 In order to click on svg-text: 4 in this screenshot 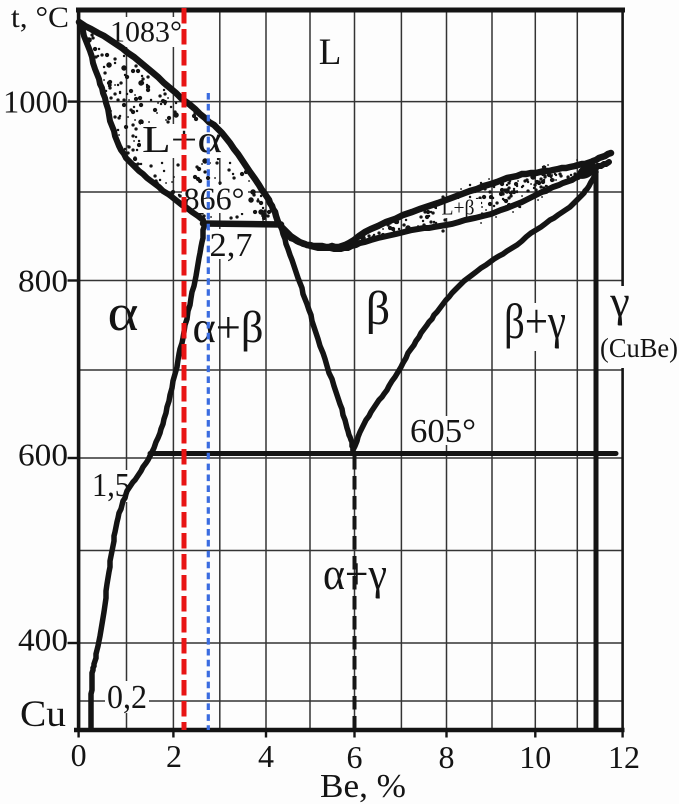, I will do `click(266, 756)`.